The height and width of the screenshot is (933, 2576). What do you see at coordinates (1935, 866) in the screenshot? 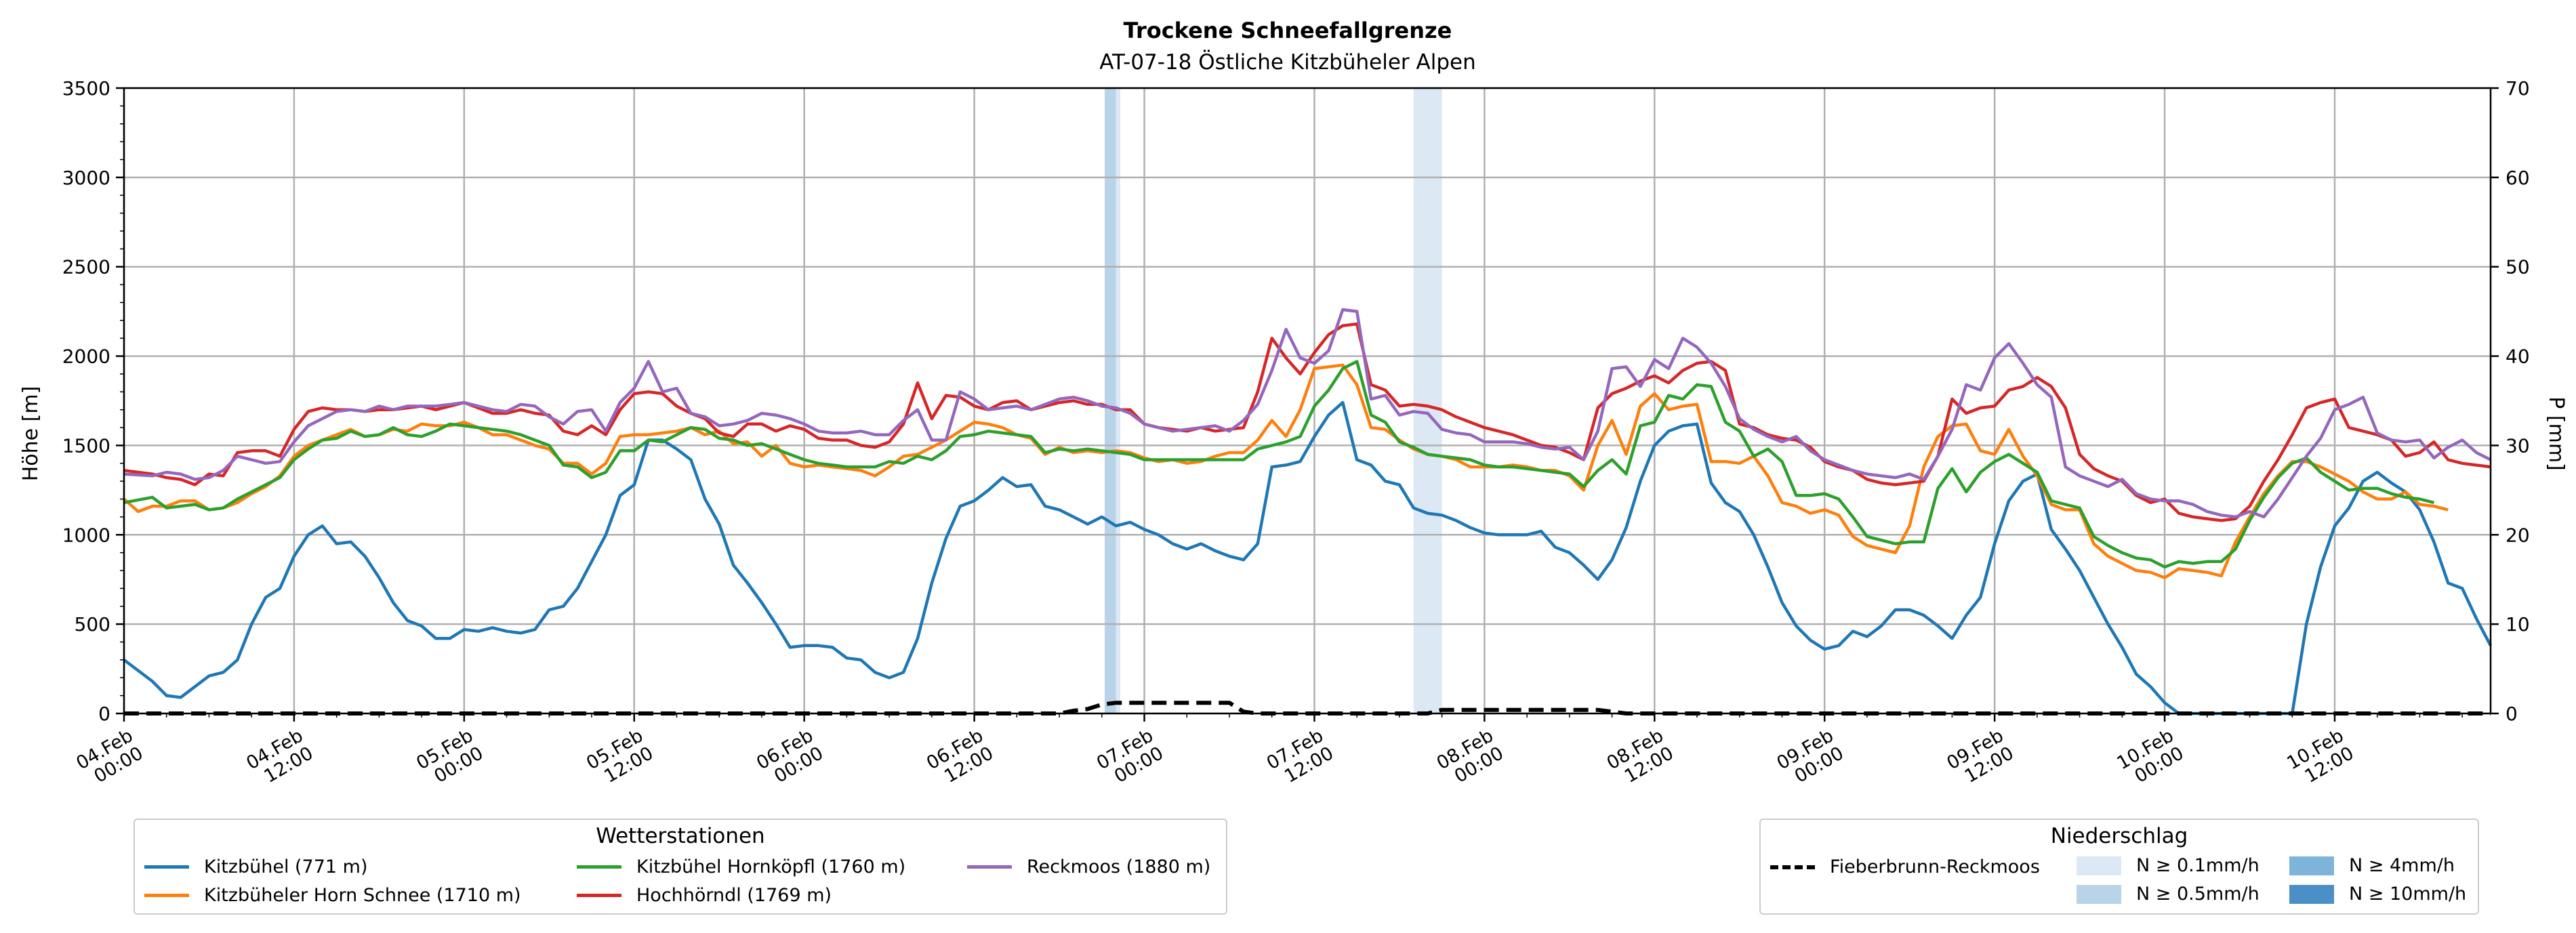
I see `legend-label: Fieberbrunn-Reckmoos` at bounding box center [1935, 866].